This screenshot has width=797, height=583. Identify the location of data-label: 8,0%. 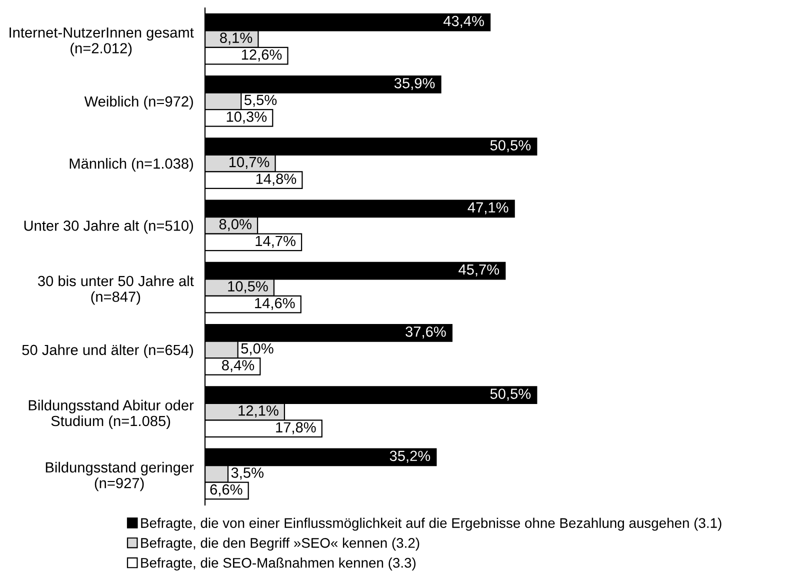
(235, 225).